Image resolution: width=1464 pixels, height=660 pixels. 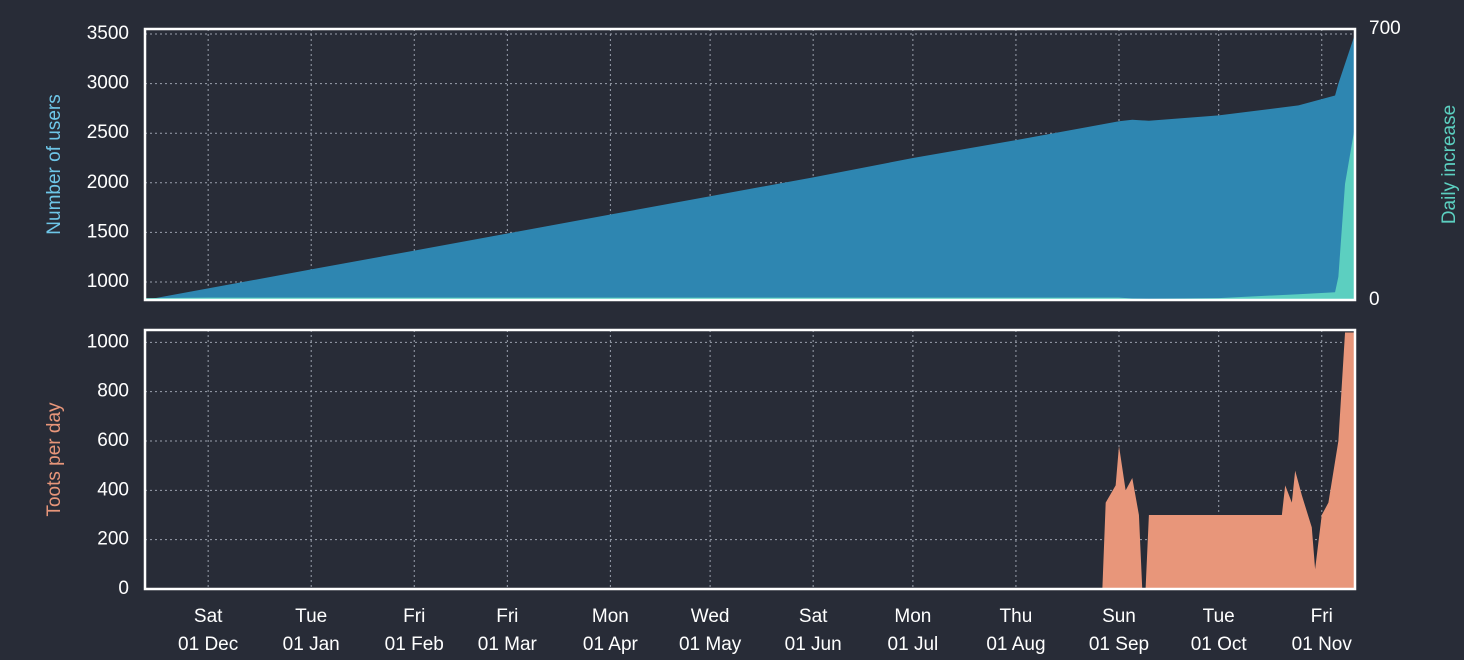 I want to click on y-tick-label: 2500, so click(x=108, y=132).